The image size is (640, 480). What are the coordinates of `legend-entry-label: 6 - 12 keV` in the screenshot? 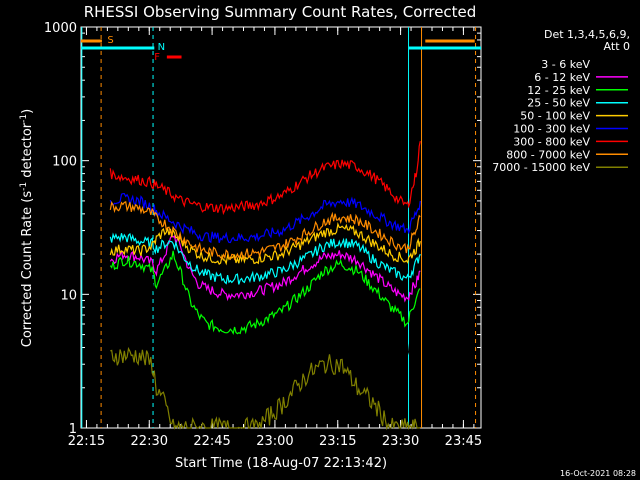 It's located at (562, 77).